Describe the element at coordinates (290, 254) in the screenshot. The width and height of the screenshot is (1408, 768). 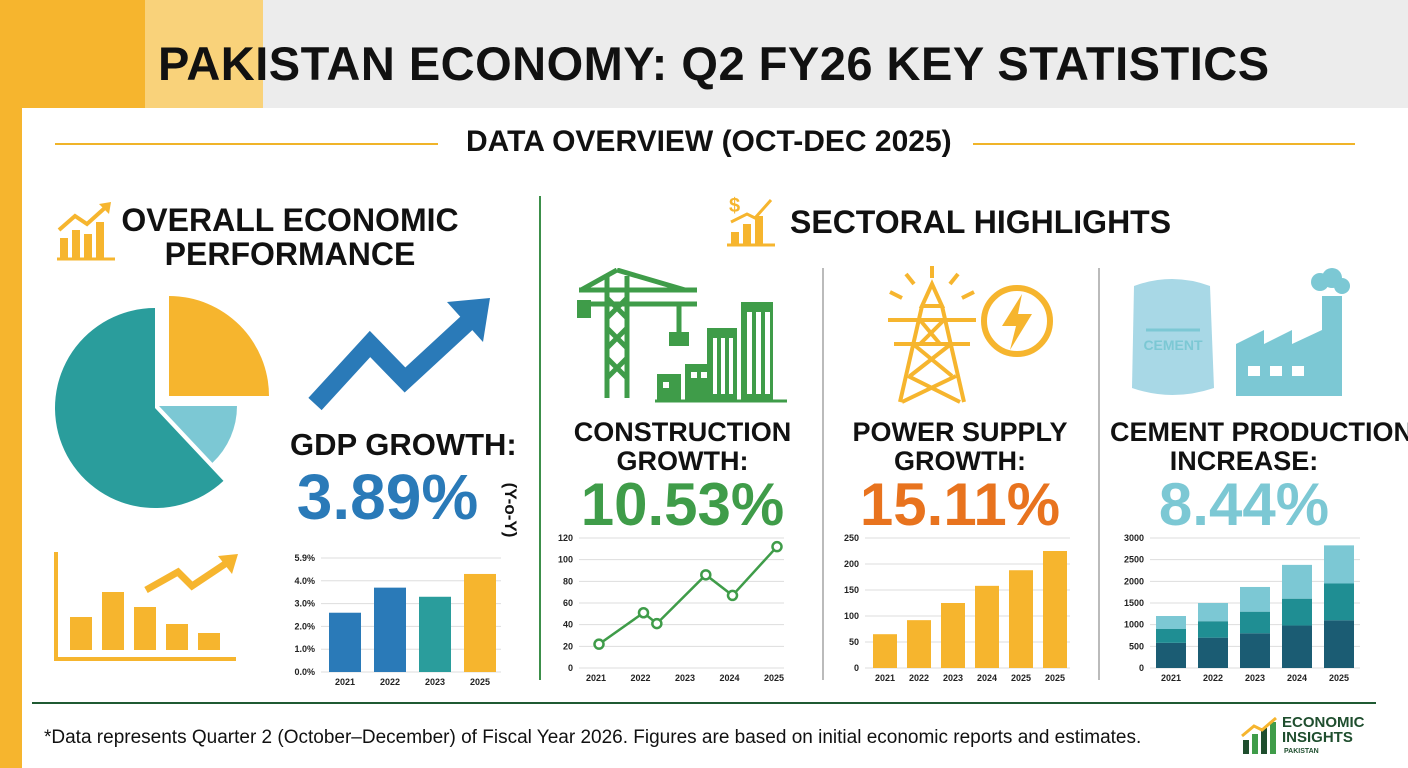
I see `overall-title-line2: PERFORMANCE` at that location.